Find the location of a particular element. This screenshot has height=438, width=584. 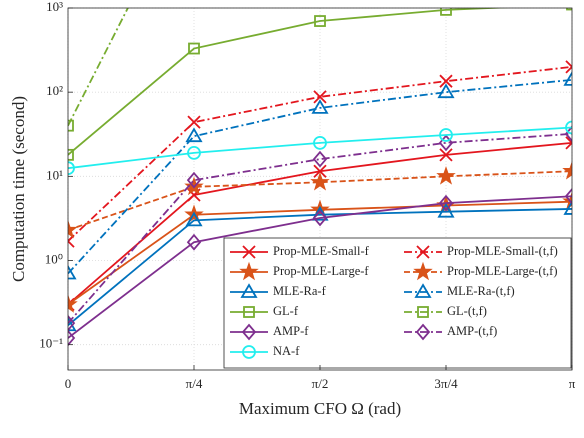

legend-label: Prop-MLE-Small-f is located at coordinates (321, 251).